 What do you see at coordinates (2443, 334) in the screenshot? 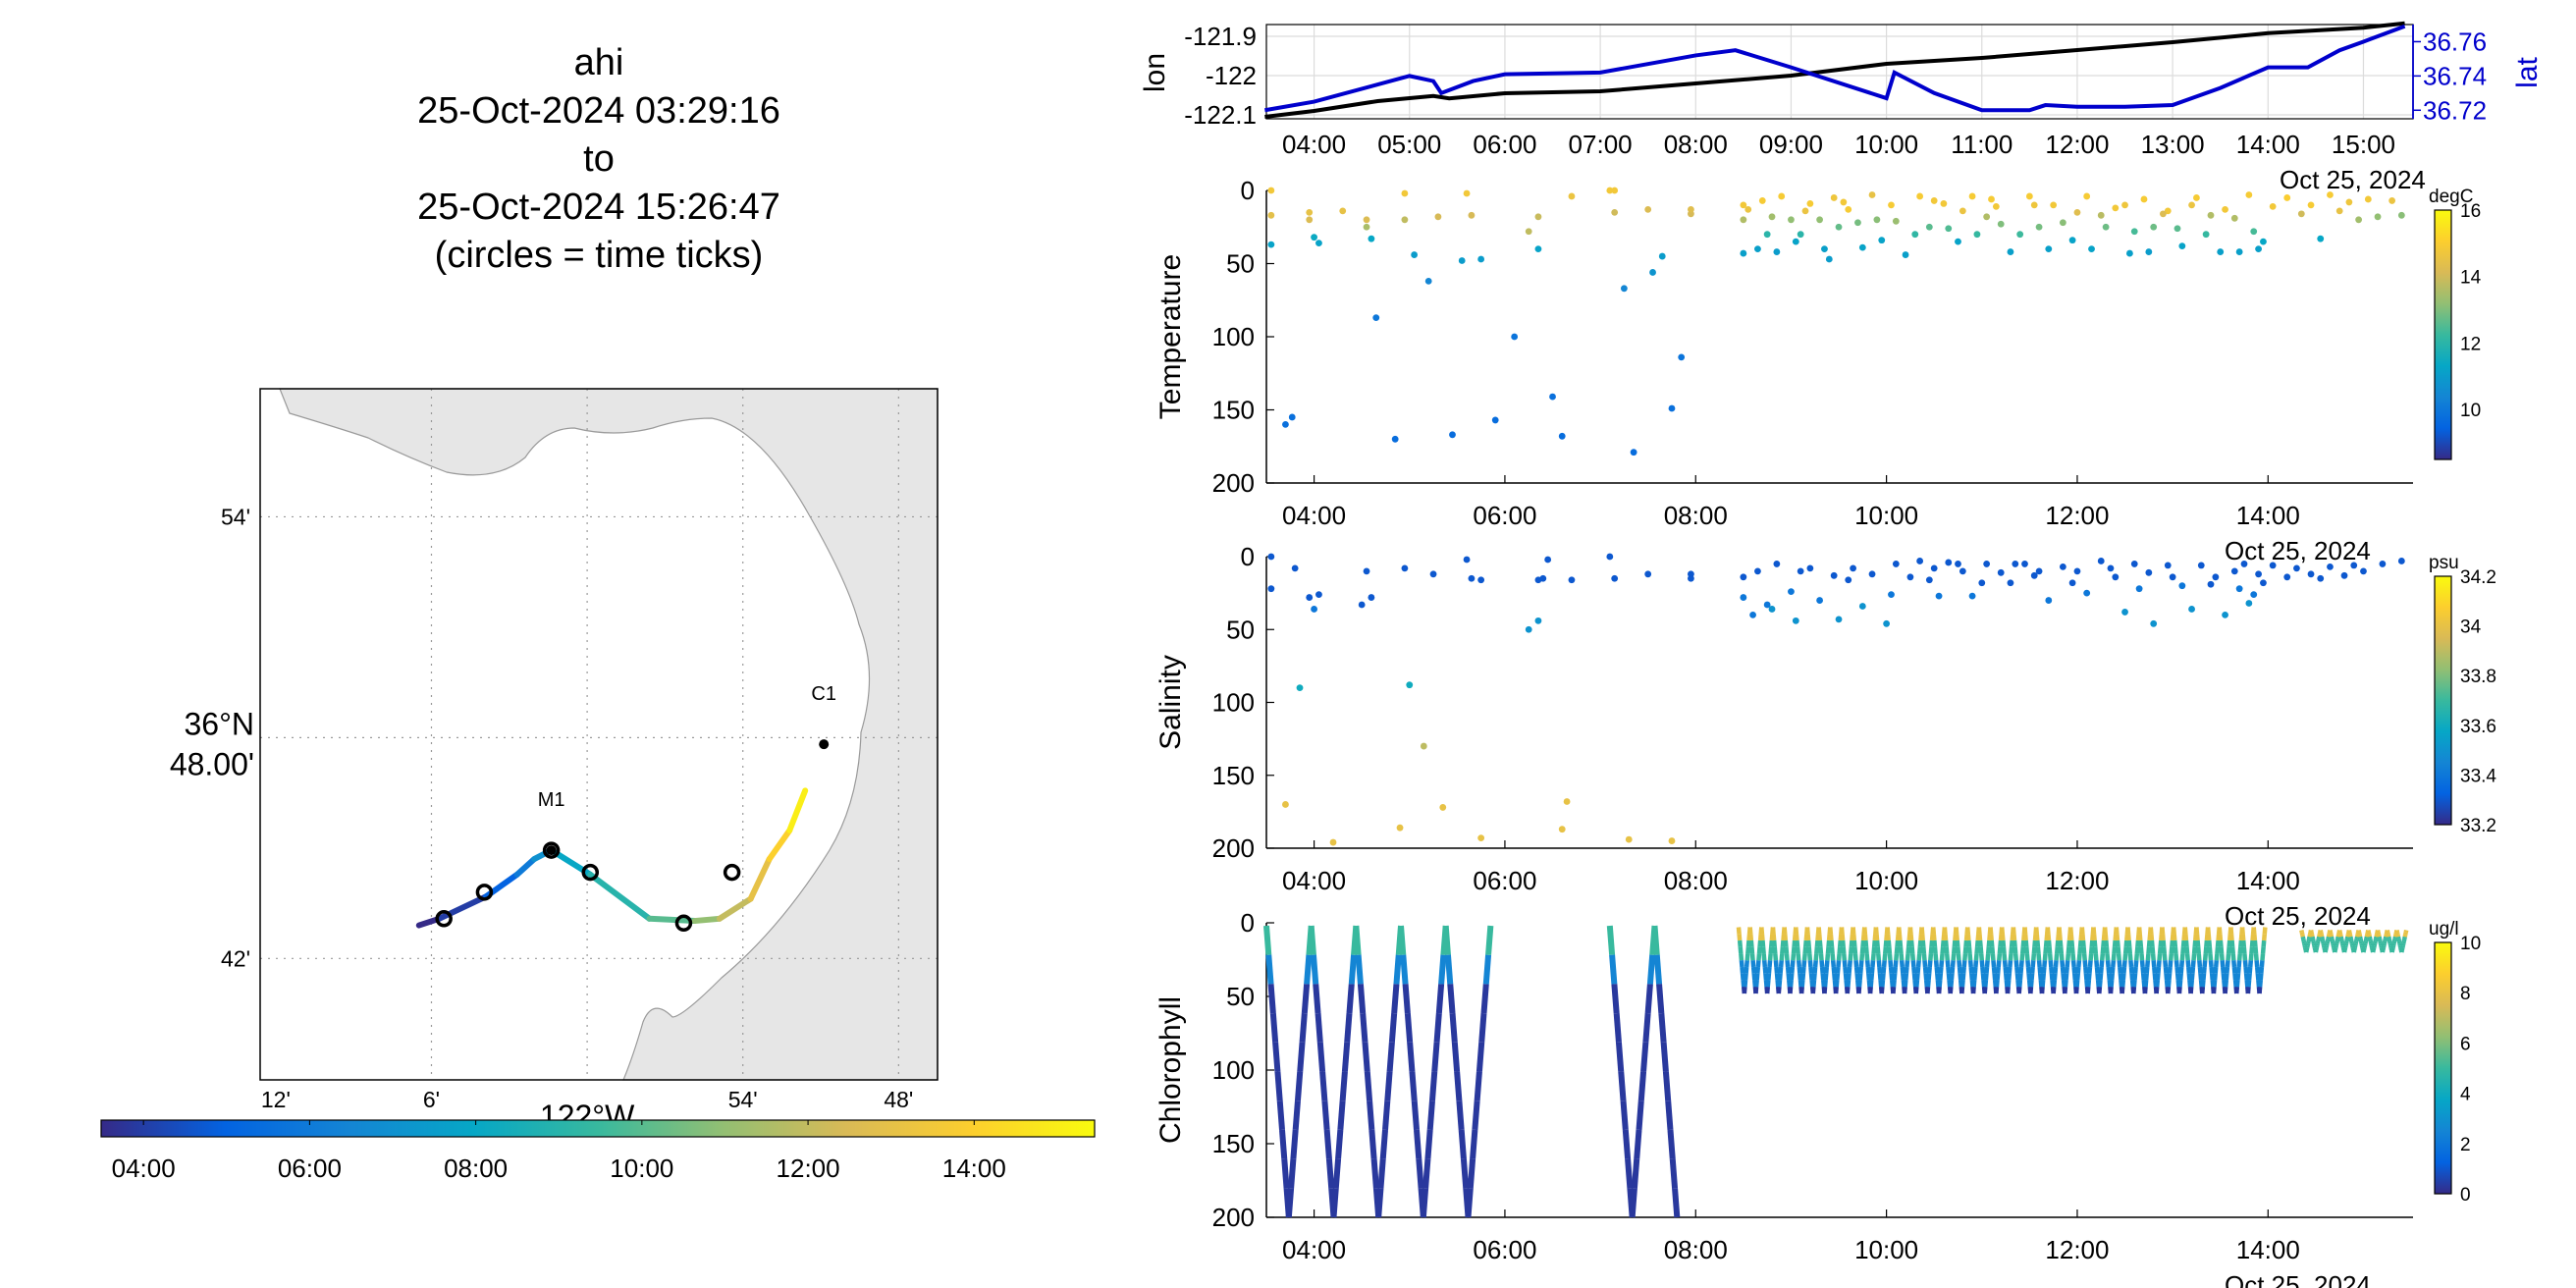
I see `colorbar` at bounding box center [2443, 334].